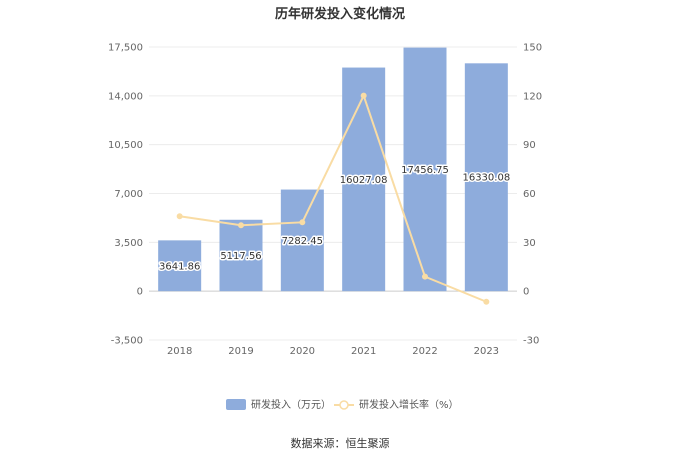 The height and width of the screenshot is (460, 680). Describe the element at coordinates (128, 243) in the screenshot. I see `left-axis-tick-label: 3,500` at that location.